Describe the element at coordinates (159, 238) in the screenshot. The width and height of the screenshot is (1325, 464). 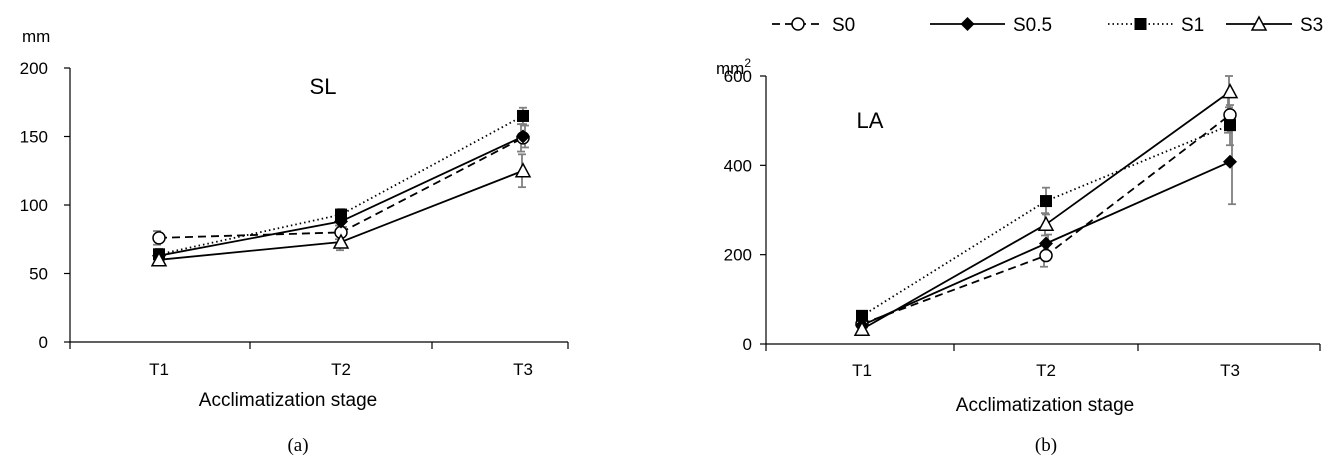
I see `panel-a-point-s0` at that location.